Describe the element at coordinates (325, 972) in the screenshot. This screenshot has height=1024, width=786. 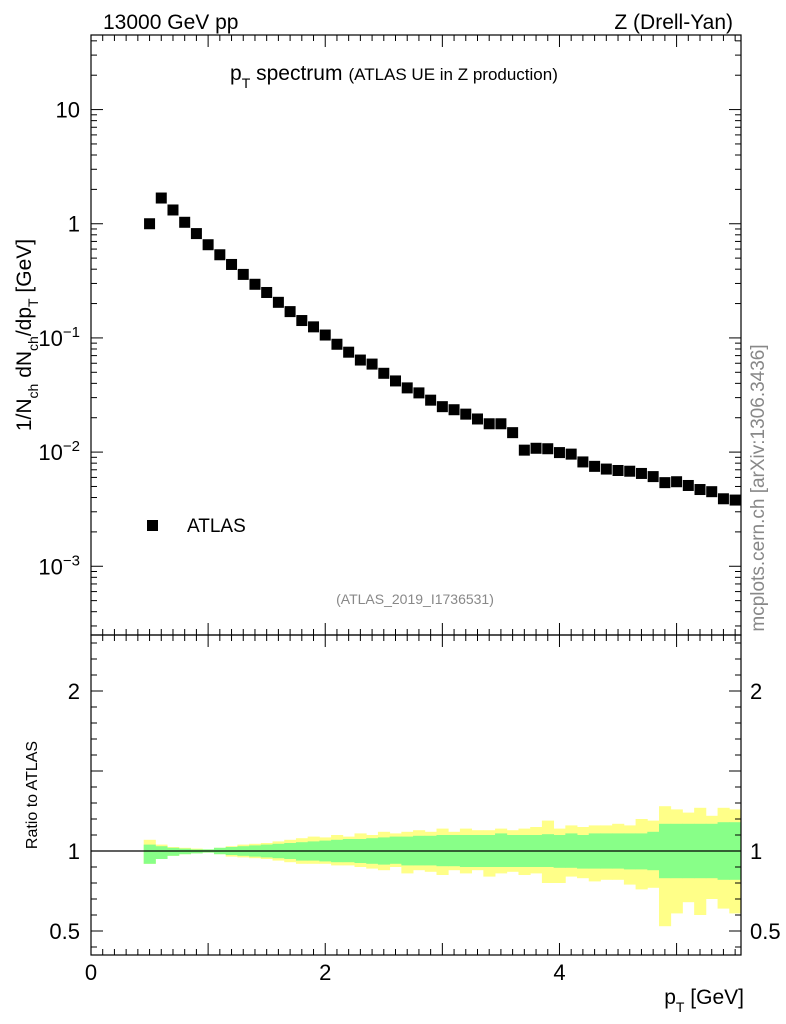
I see `x-tick-label: 2` at that location.